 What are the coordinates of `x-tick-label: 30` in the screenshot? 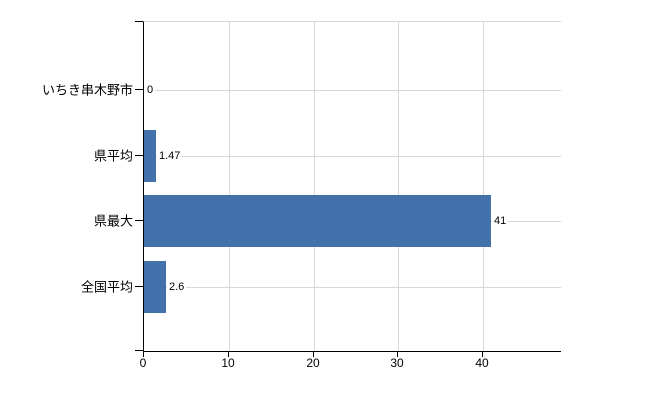 It's located at (397, 363).